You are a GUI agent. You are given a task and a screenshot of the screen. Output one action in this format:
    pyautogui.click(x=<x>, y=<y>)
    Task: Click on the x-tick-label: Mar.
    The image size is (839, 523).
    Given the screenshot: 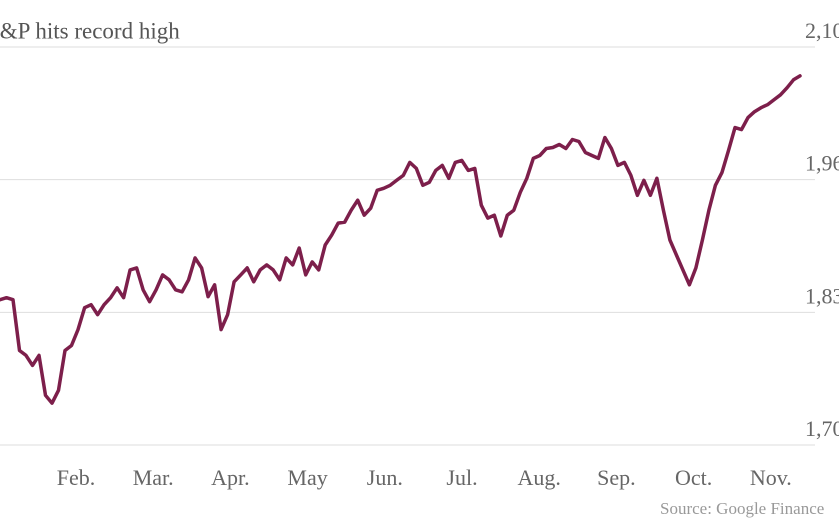 What is the action you would take?
    pyautogui.click(x=153, y=477)
    